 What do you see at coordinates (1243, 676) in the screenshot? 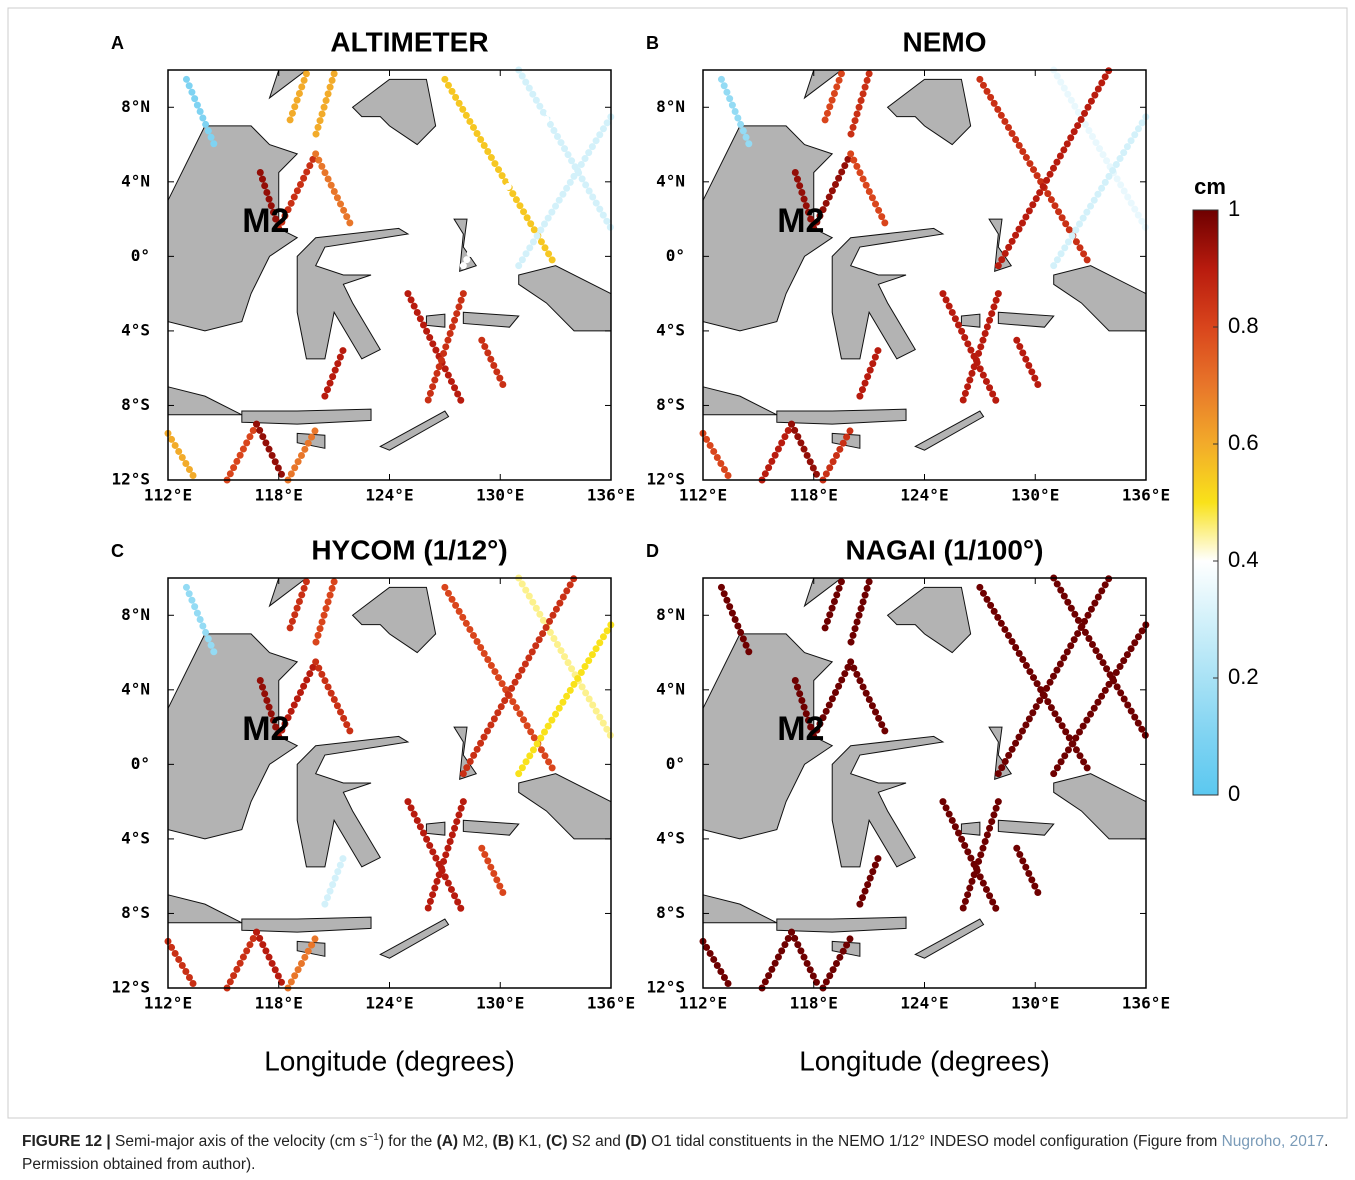
I see `colorbar-tick-label: 0.2` at bounding box center [1243, 676].